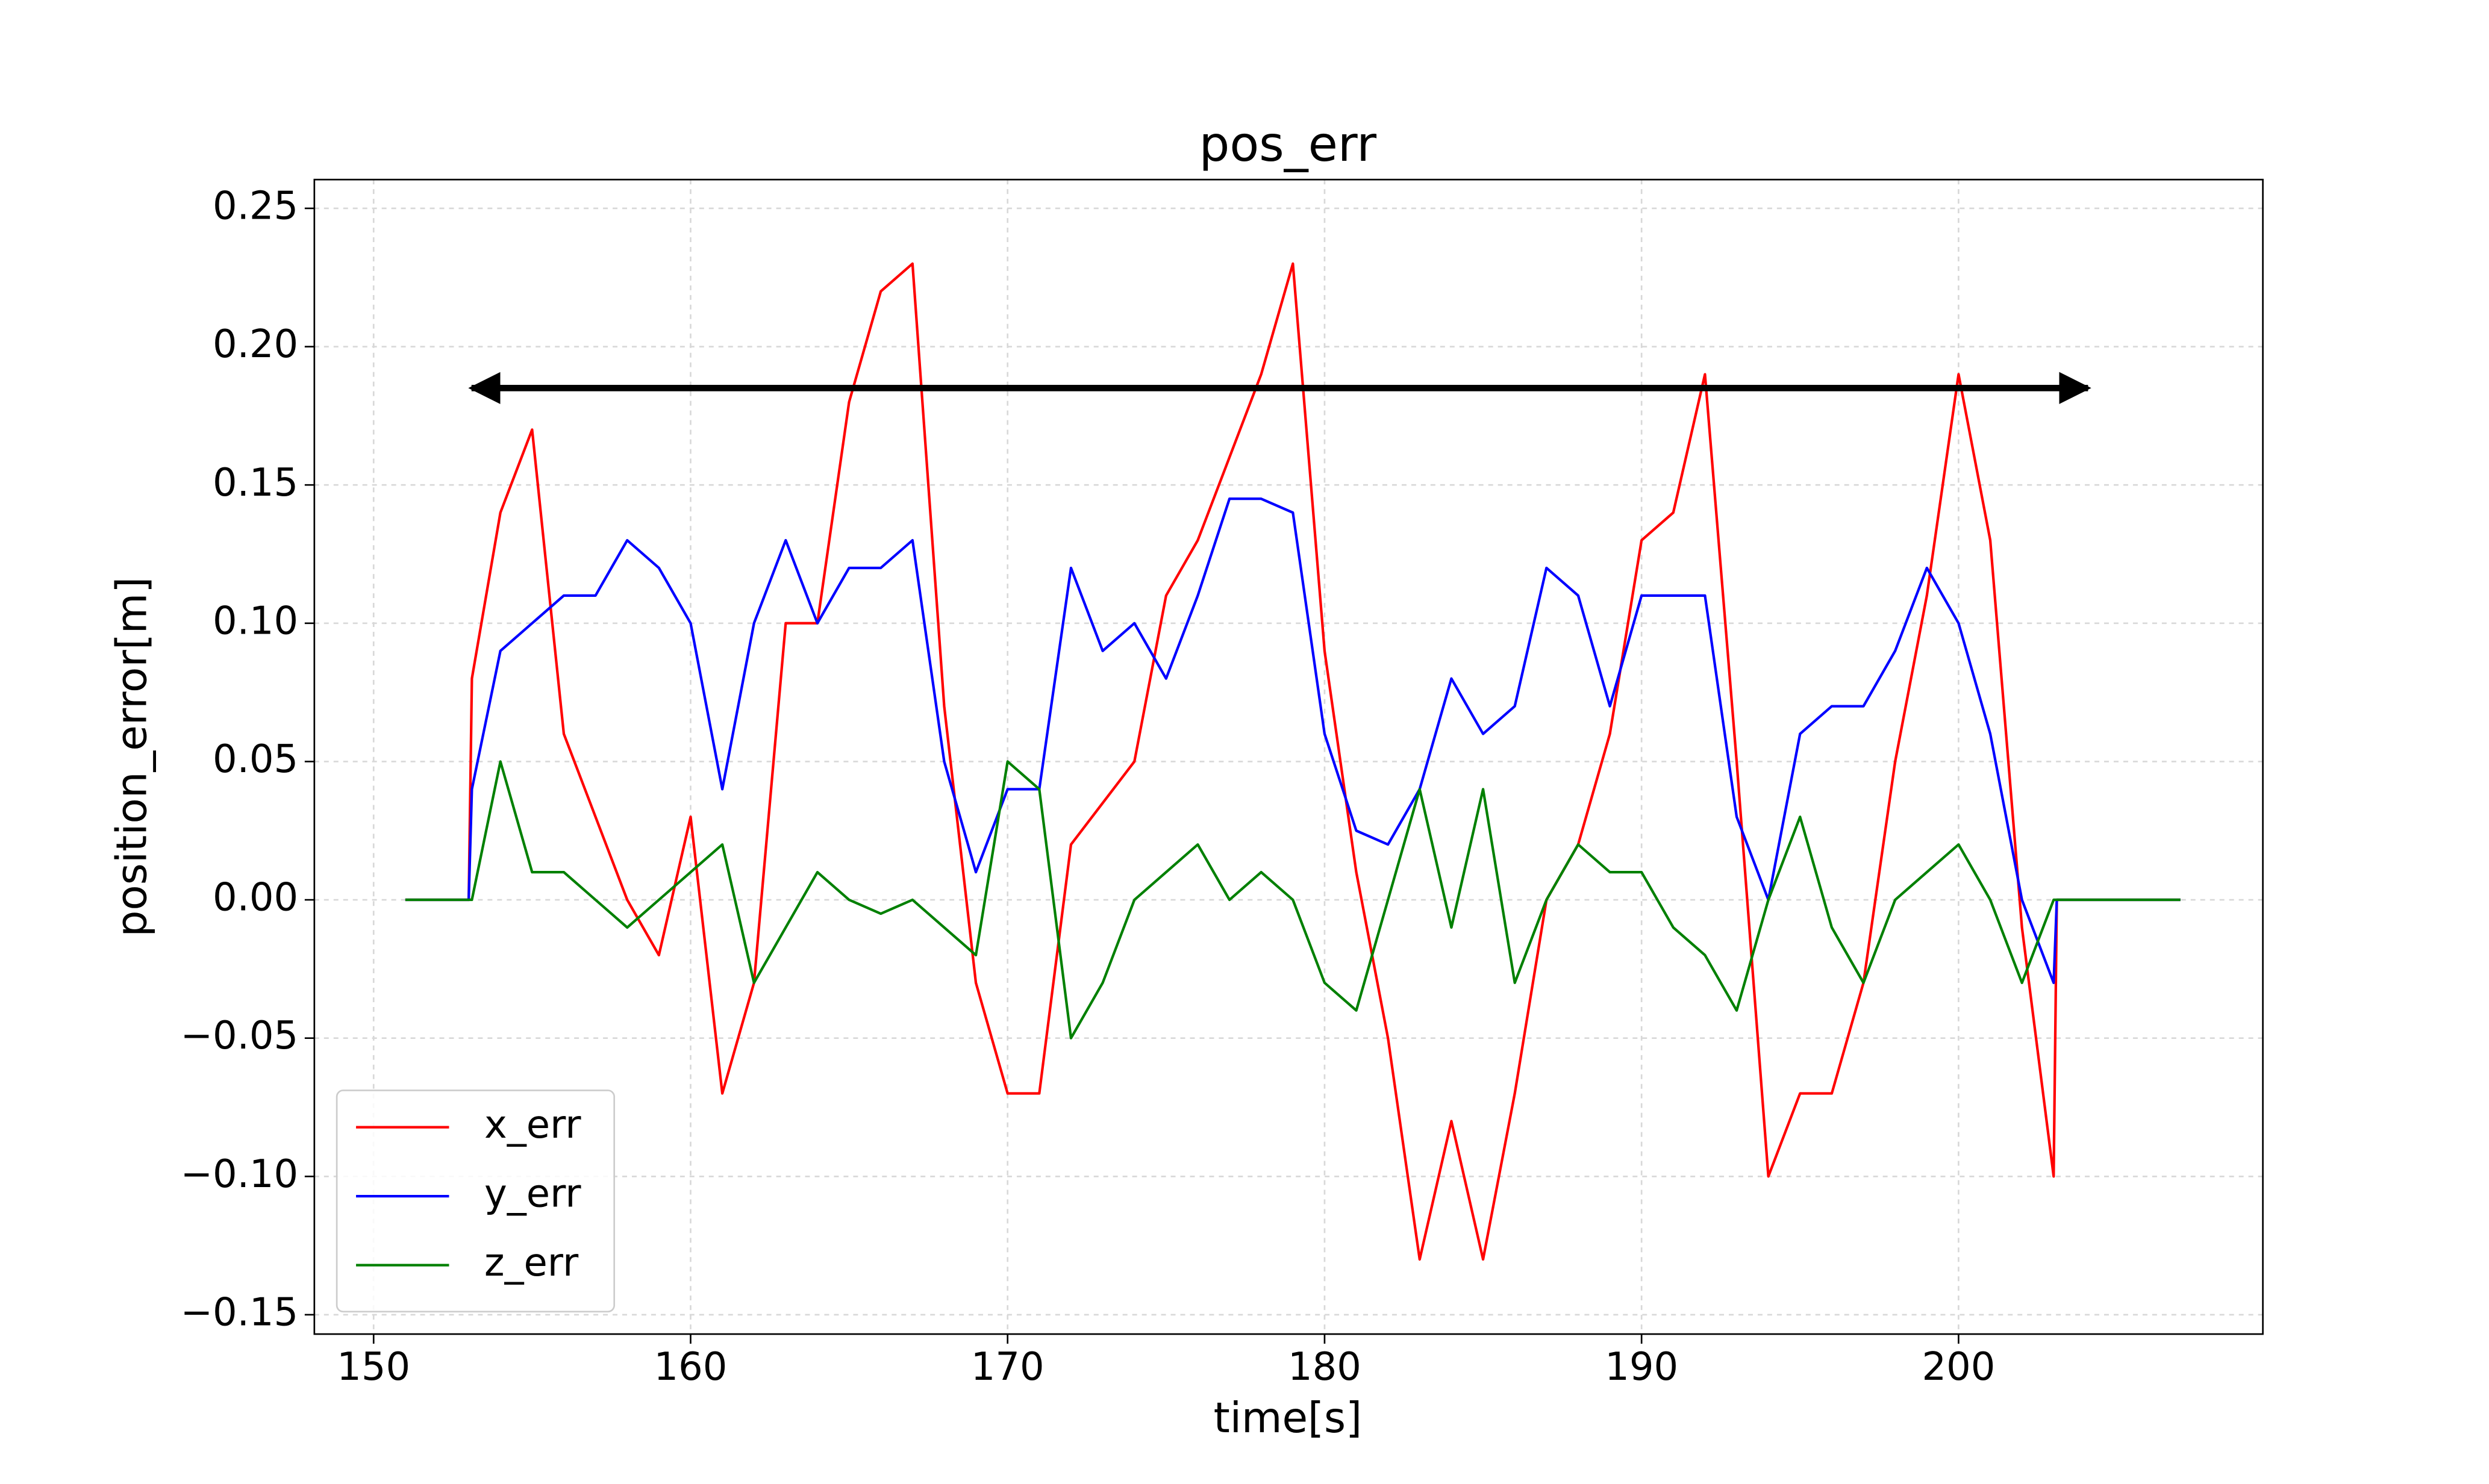 Image resolution: width=2489 pixels, height=1484 pixels. What do you see at coordinates (532, 1125) in the screenshot?
I see `legend-label: x_err` at bounding box center [532, 1125].